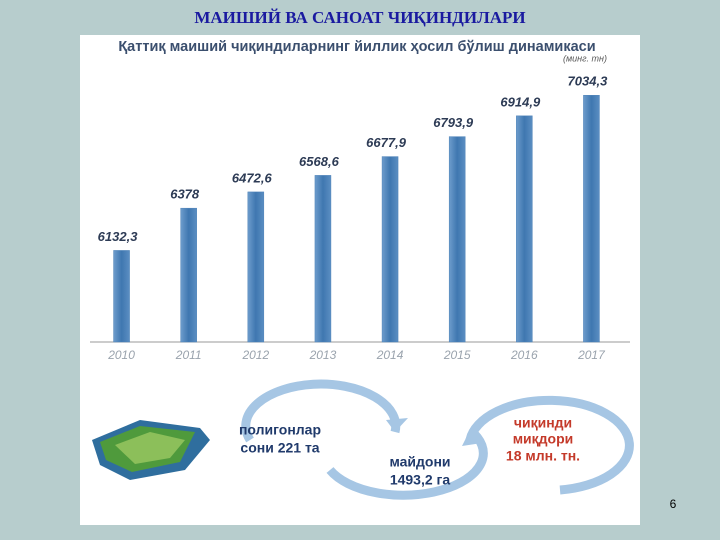 Image resolution: width=720 pixels, height=540 pixels. Describe the element at coordinates (524, 355) in the screenshot. I see `x-tick-label: 2016` at that location.